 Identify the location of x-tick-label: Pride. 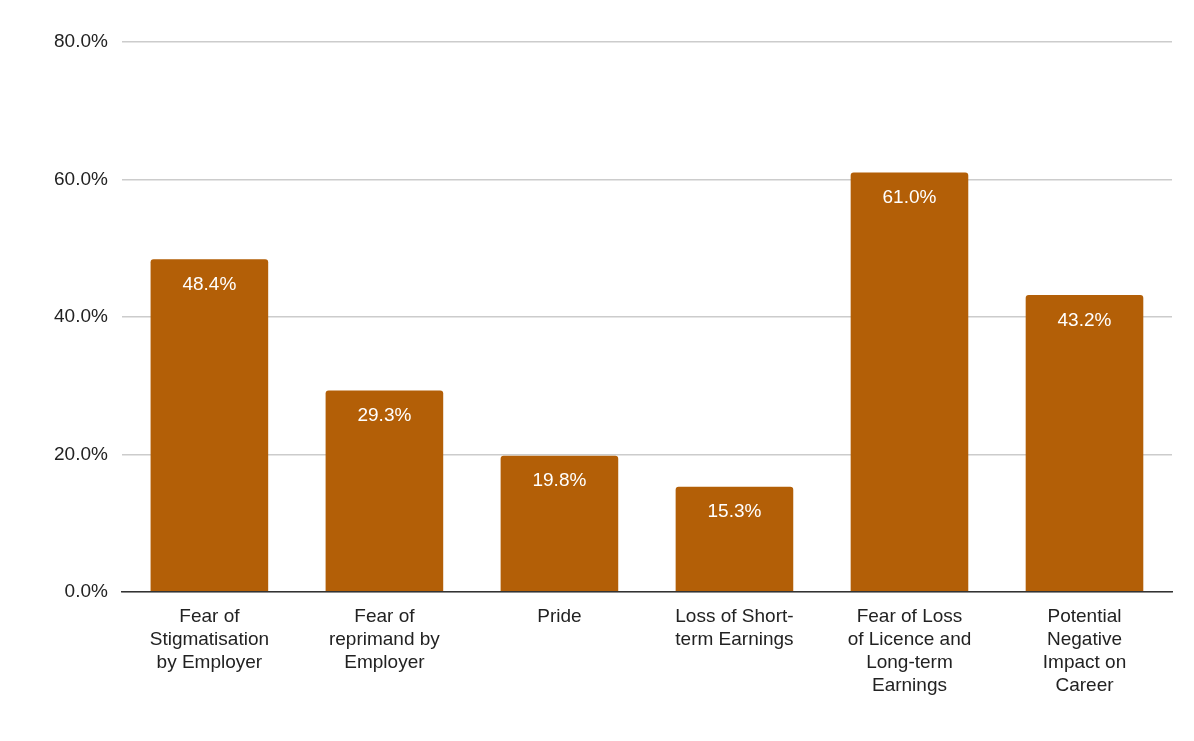
(559, 616).